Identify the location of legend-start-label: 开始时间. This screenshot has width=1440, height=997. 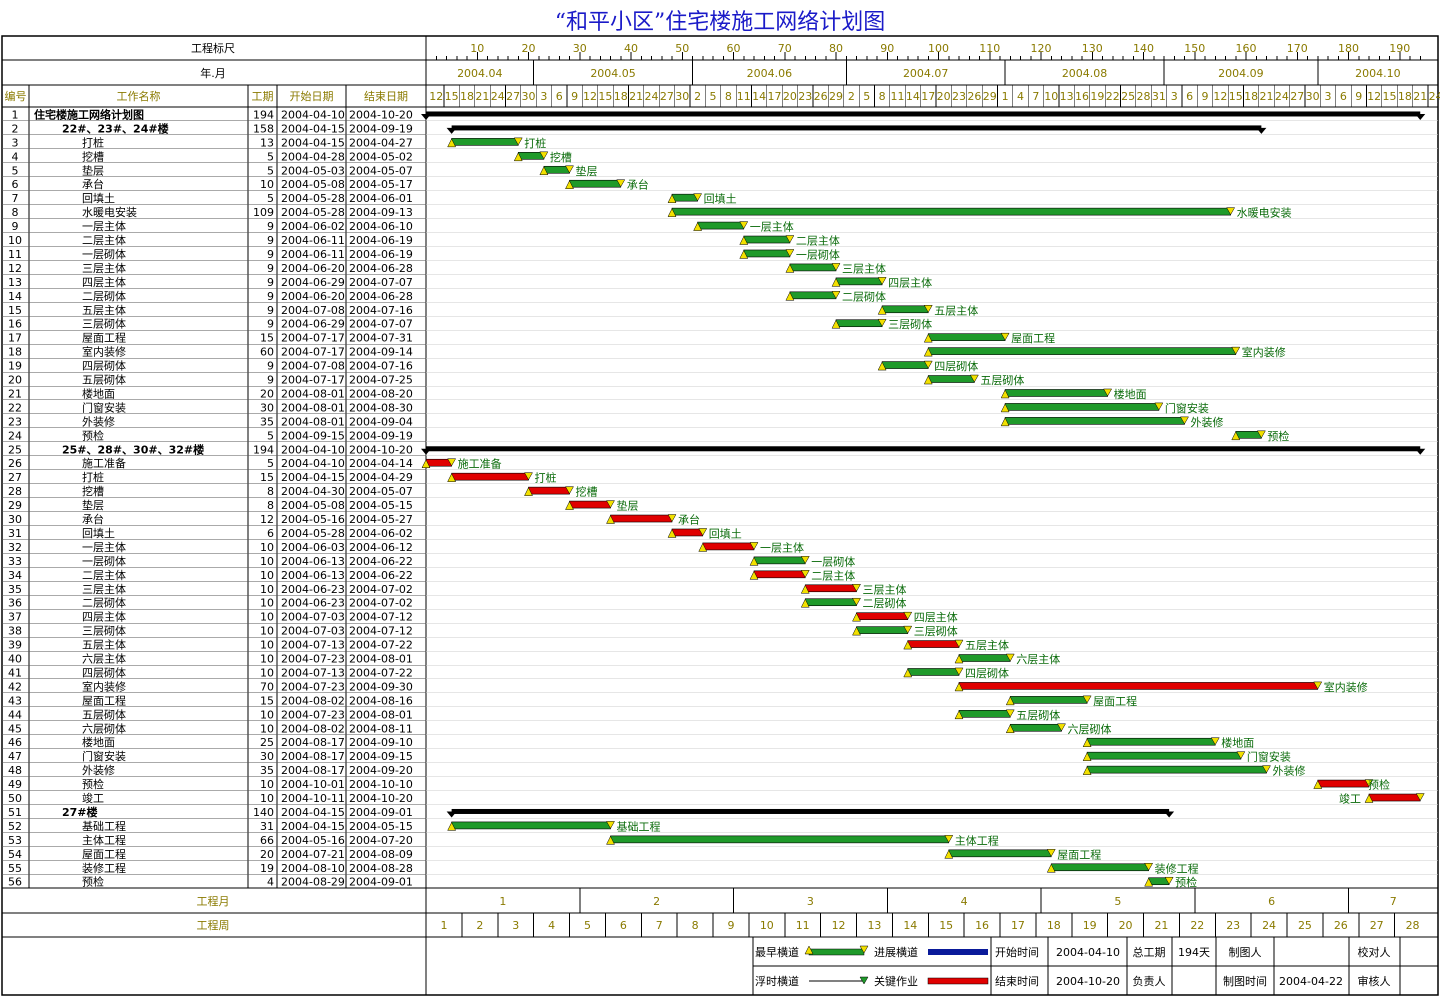
(1017, 952).